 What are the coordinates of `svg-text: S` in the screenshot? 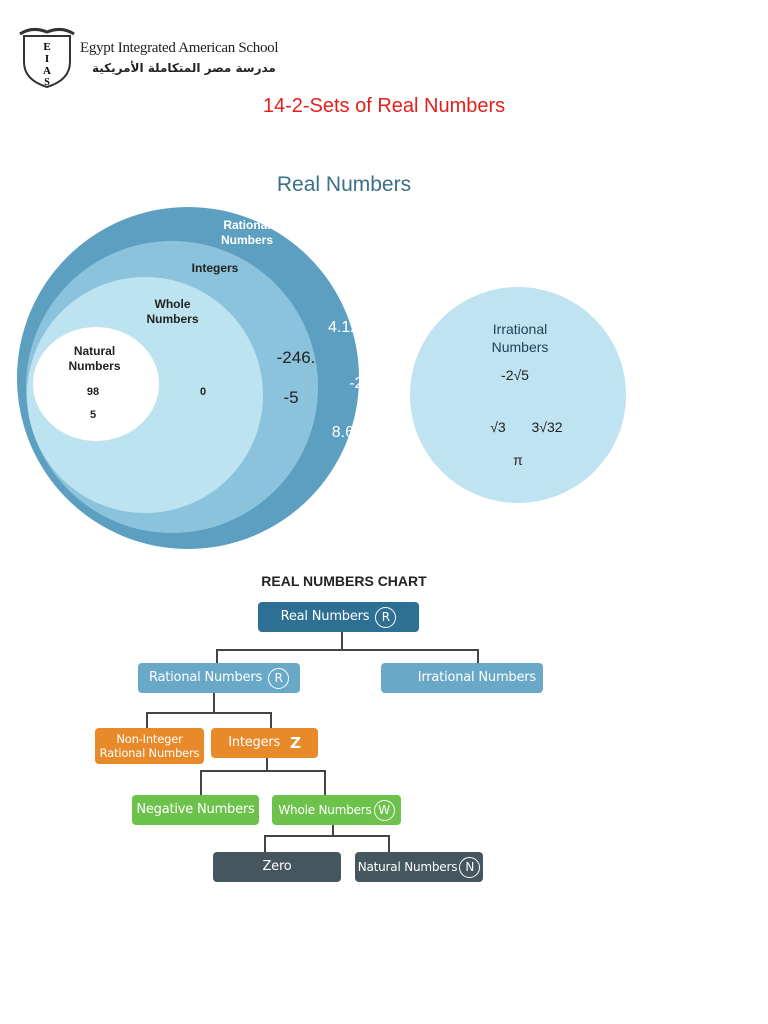 It's located at (47, 82).